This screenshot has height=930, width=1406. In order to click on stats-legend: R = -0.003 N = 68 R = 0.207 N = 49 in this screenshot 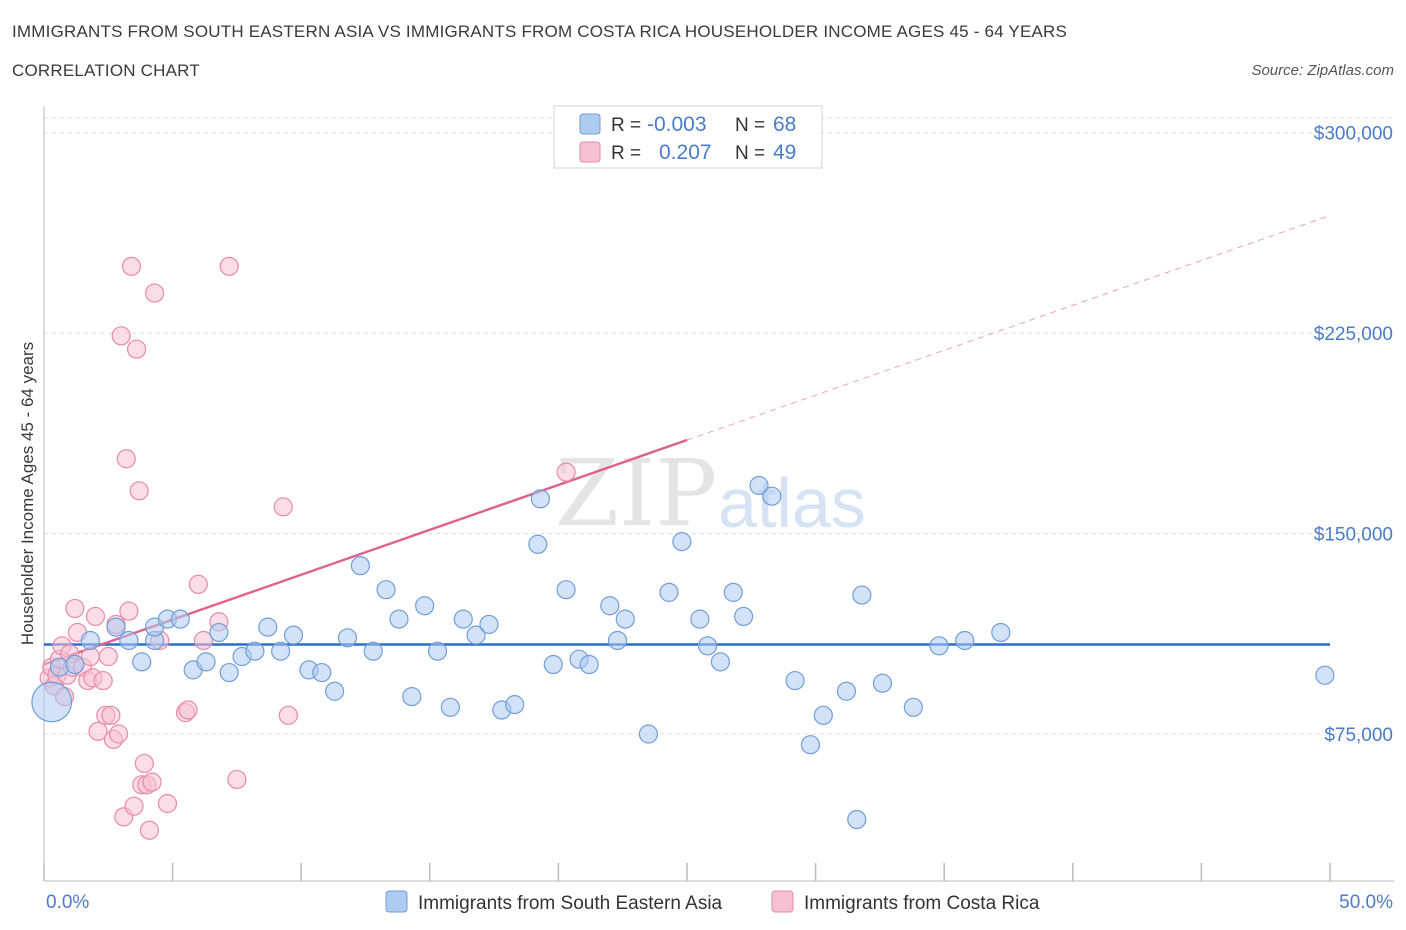, I will do `click(688, 137)`.